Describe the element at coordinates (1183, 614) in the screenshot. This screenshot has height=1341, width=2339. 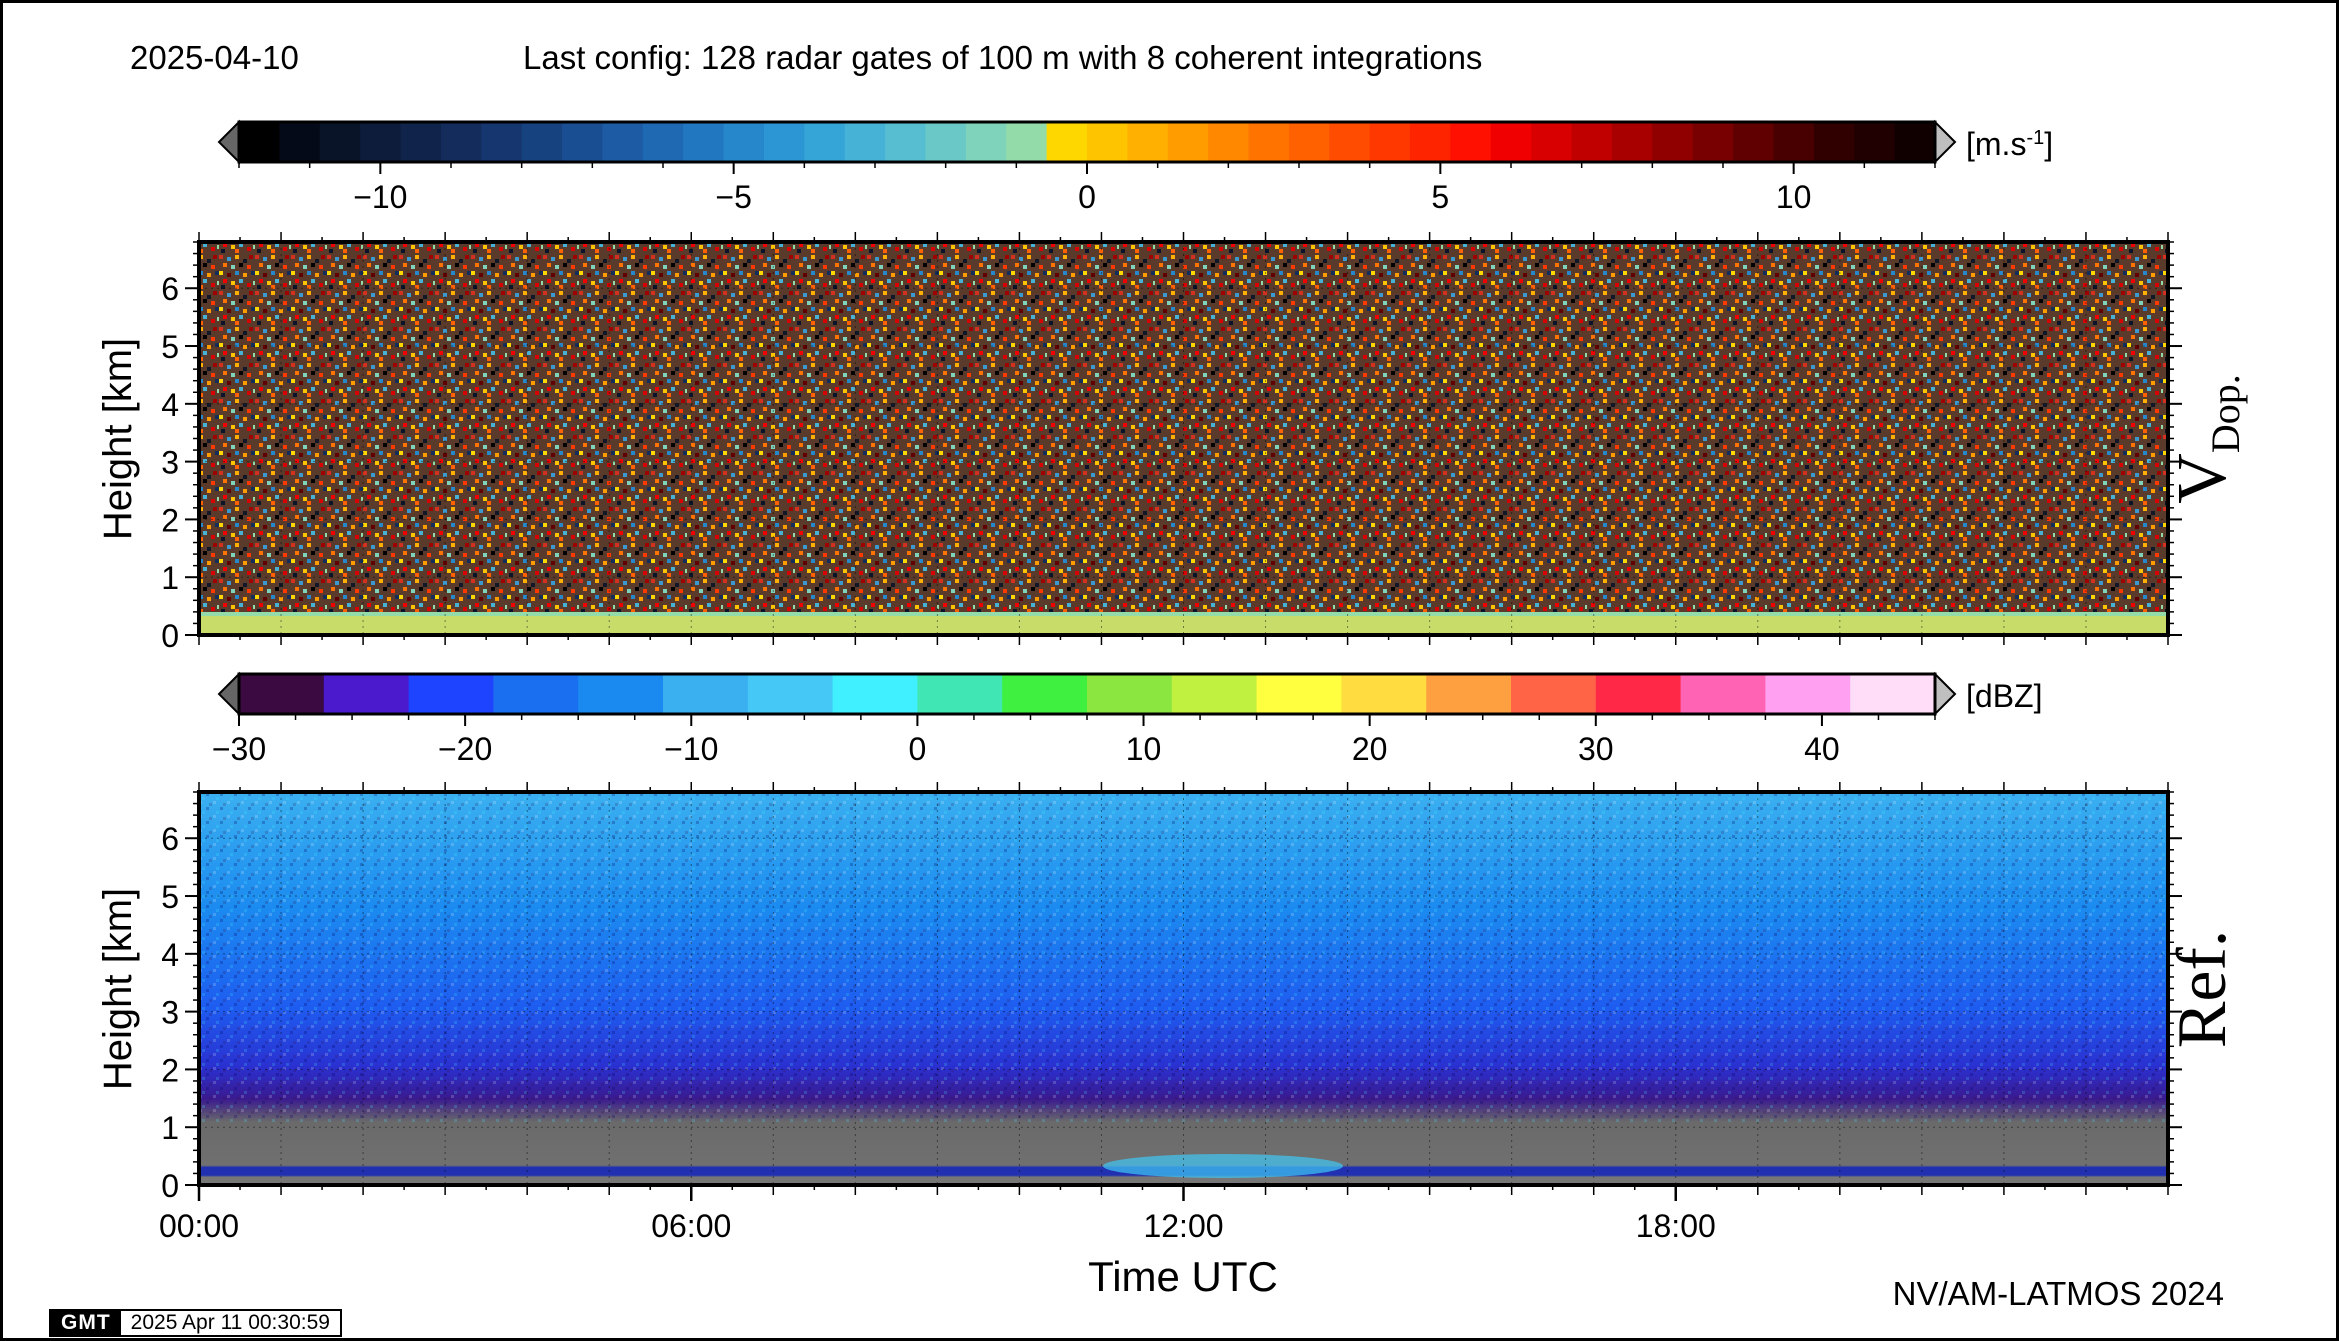
I see `doppler-surface-band-edge` at that location.